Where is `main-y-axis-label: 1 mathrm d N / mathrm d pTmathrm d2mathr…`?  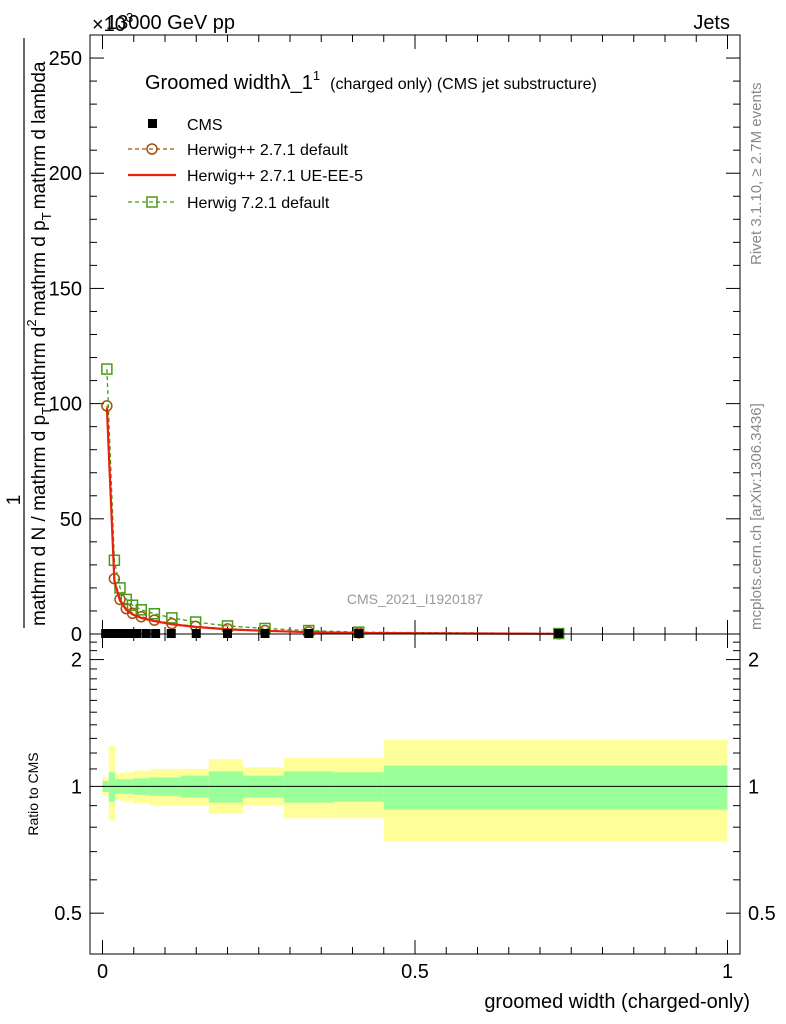 main-y-axis-label: 1 mathrm d N / mathrm d pTmathrm d2mathr… is located at coordinates (29, 333).